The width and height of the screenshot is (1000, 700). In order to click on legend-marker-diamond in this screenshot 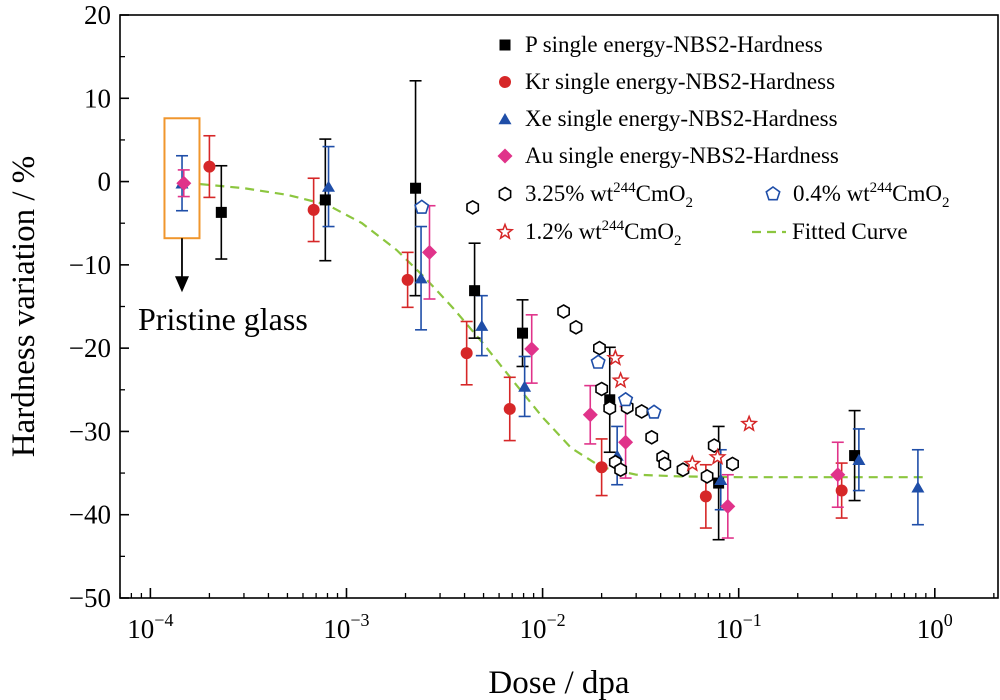, I will do `click(505, 156)`.